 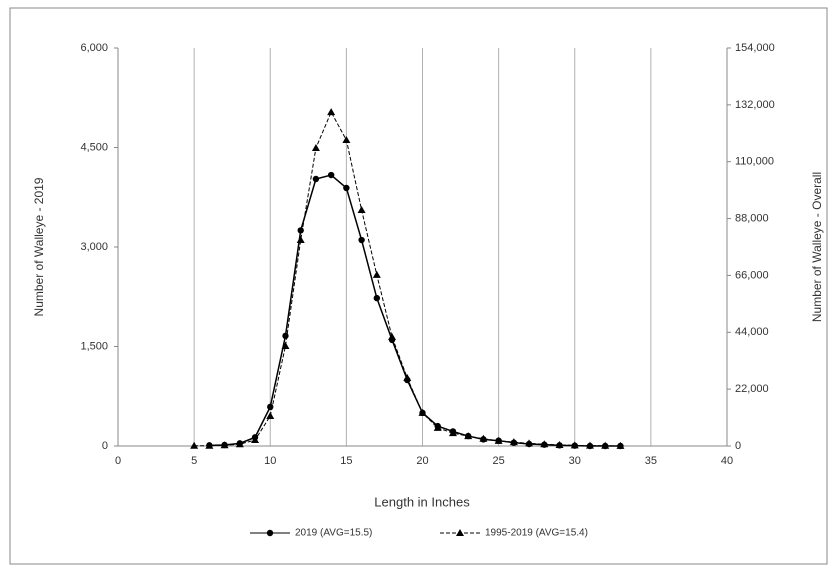 What do you see at coordinates (754, 162) in the screenshot?
I see `y2-tick-label: 110,000` at bounding box center [754, 162].